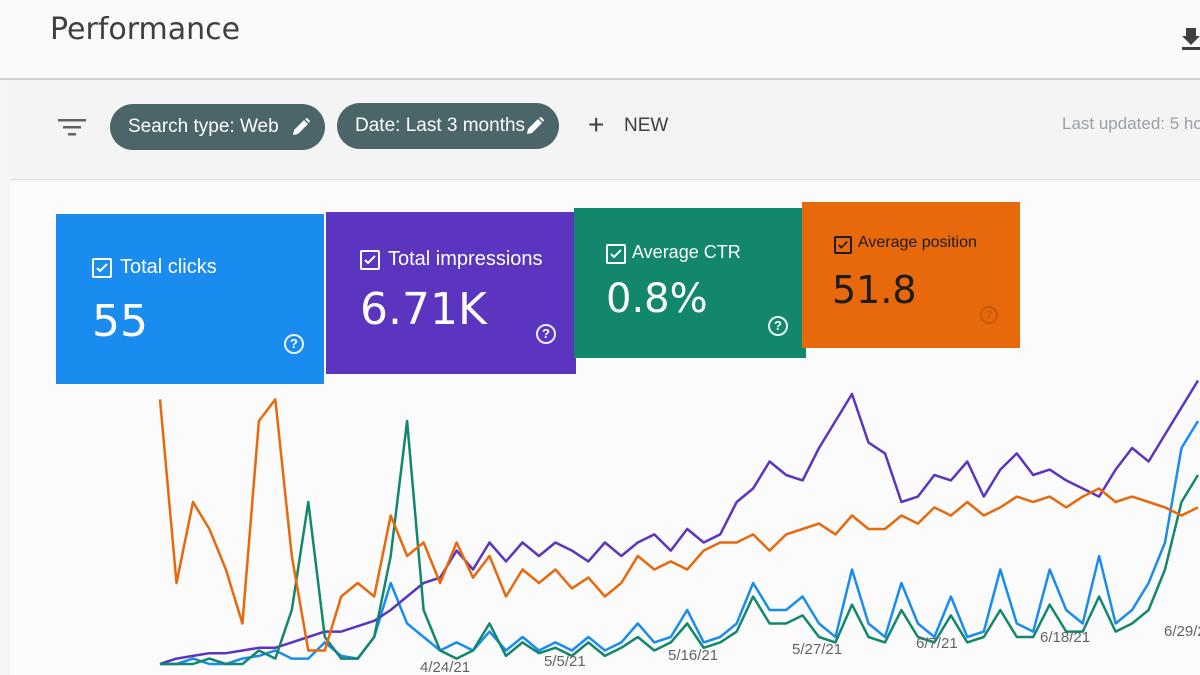 Image resolution: width=1200 pixels, height=675 pixels. Describe the element at coordinates (1182, 631) in the screenshot. I see `x-tick-label: 6/29/21` at that location.